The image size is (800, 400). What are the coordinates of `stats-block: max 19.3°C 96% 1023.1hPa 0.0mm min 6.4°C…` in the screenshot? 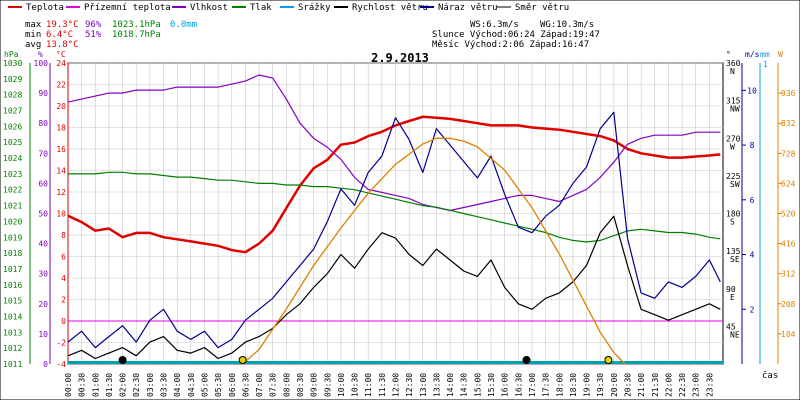 It's located at (111, 35).